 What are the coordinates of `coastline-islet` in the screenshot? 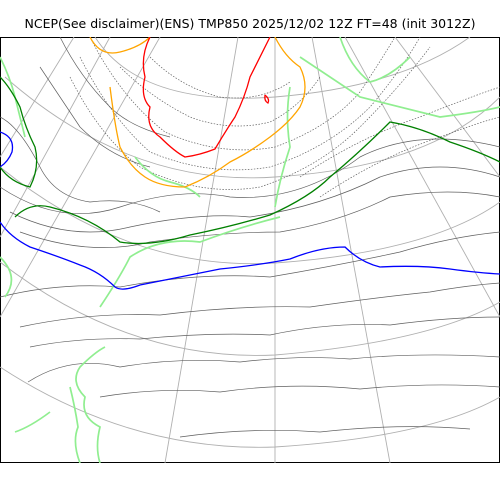 It's located at (32, 422).